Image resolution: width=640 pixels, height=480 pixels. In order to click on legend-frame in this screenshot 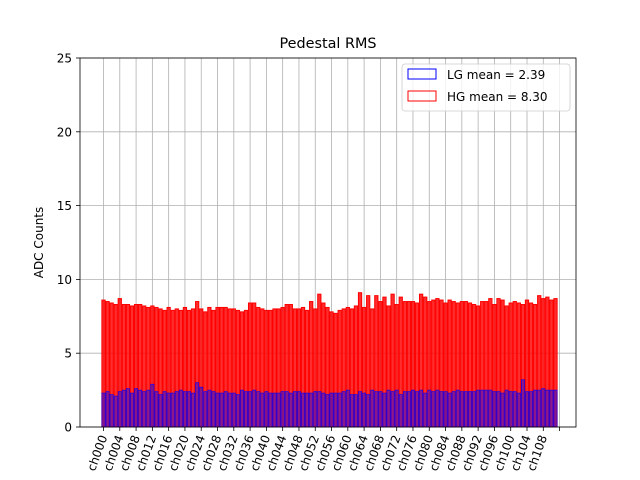, I will do `click(486, 87)`.